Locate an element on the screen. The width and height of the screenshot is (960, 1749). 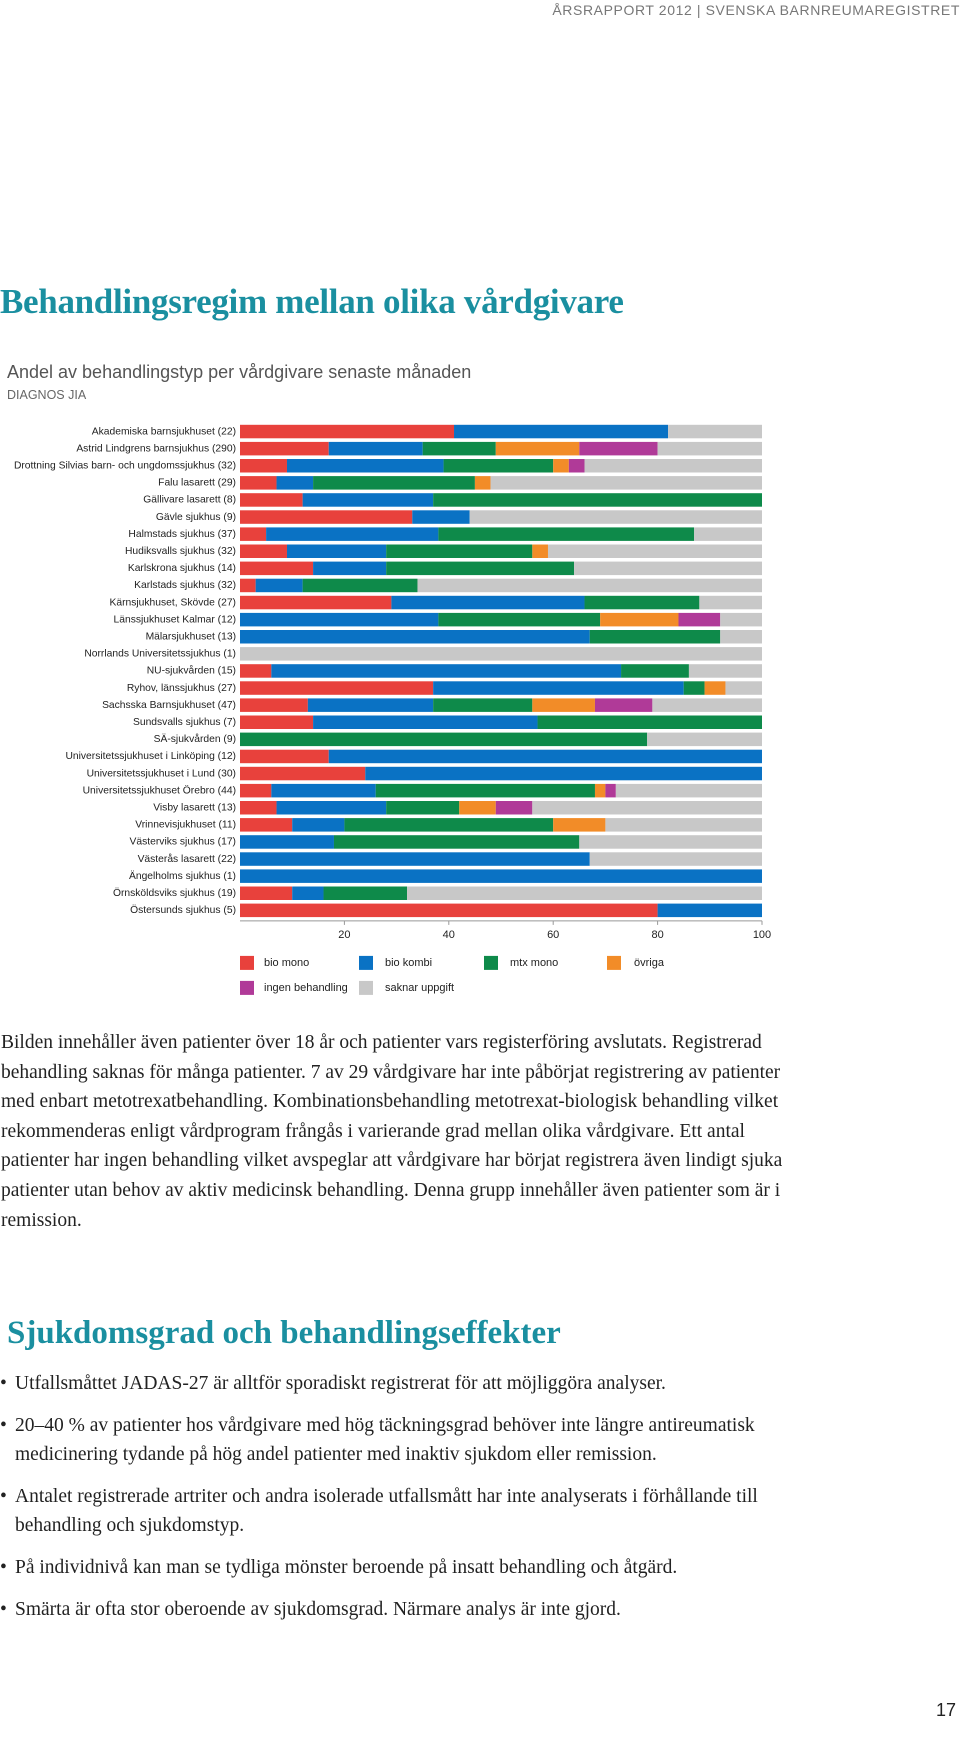
x-tick-label: 80 is located at coordinates (657, 935).